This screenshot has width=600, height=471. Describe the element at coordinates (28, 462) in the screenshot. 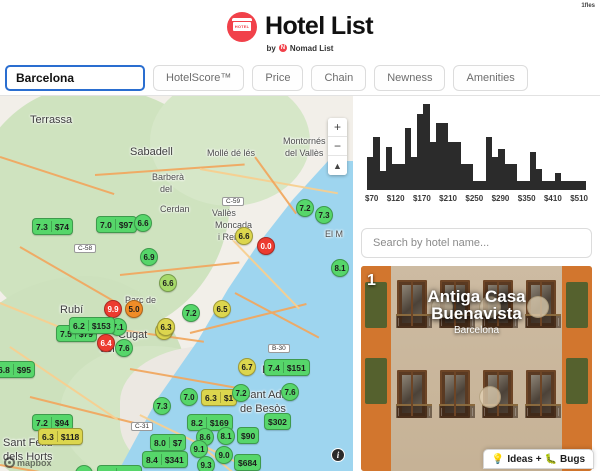

I see `mapbox-logo: mapbox` at that location.